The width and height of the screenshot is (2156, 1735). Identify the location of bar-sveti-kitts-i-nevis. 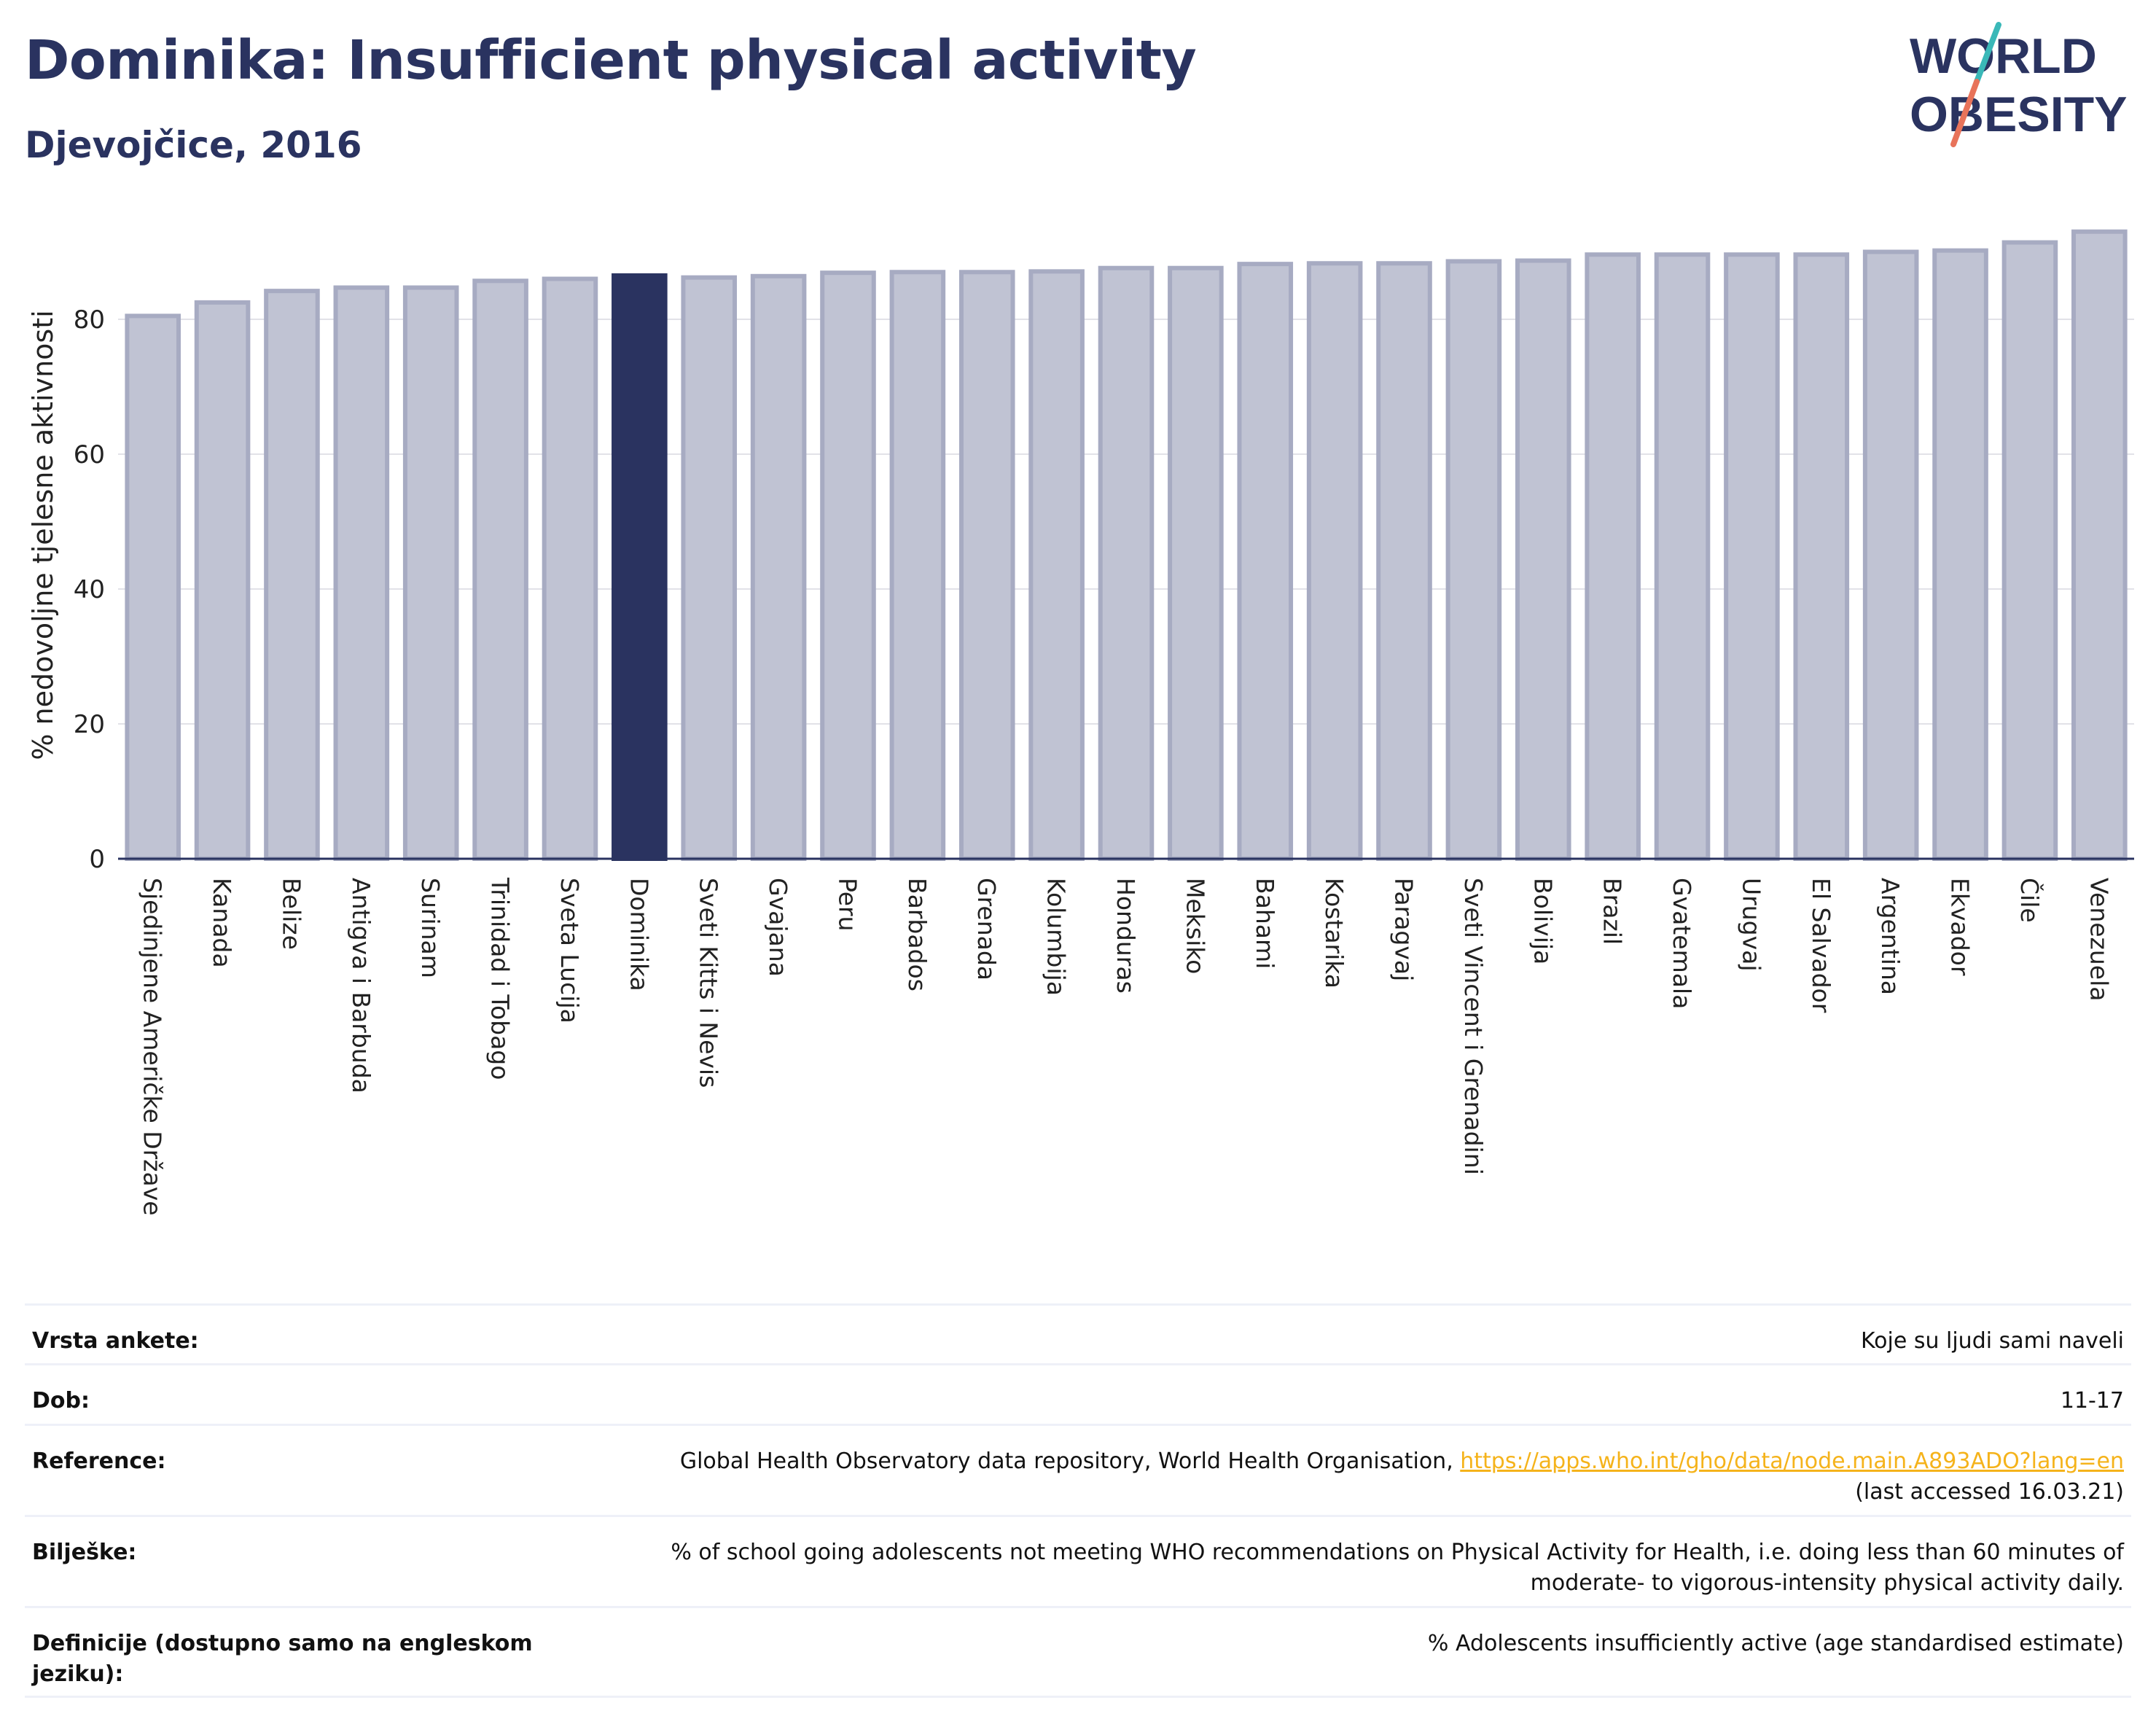
(710, 568).